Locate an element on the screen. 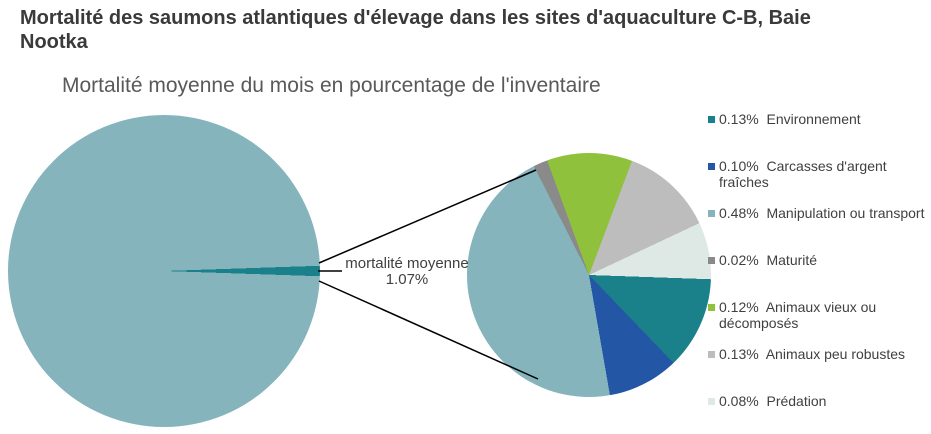 The image size is (931, 434). legend-label: Animaux peu robustes is located at coordinates (835, 354).